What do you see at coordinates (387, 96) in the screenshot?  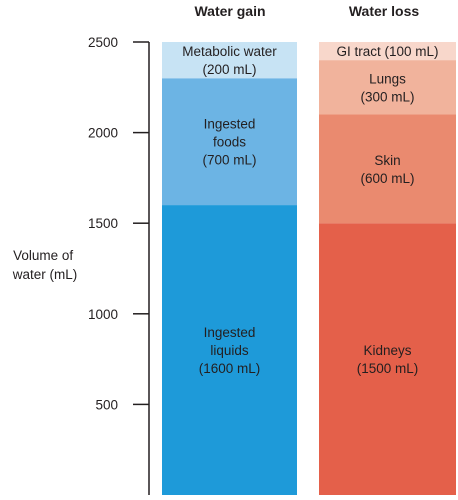 I see `segment-label-line: (300 mL)` at bounding box center [387, 96].